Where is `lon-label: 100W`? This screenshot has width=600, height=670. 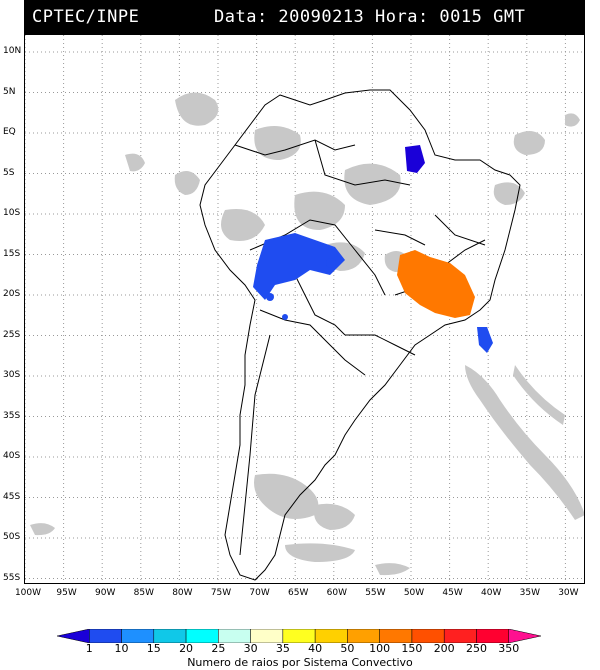 lon-label: 100W is located at coordinates (28, 593).